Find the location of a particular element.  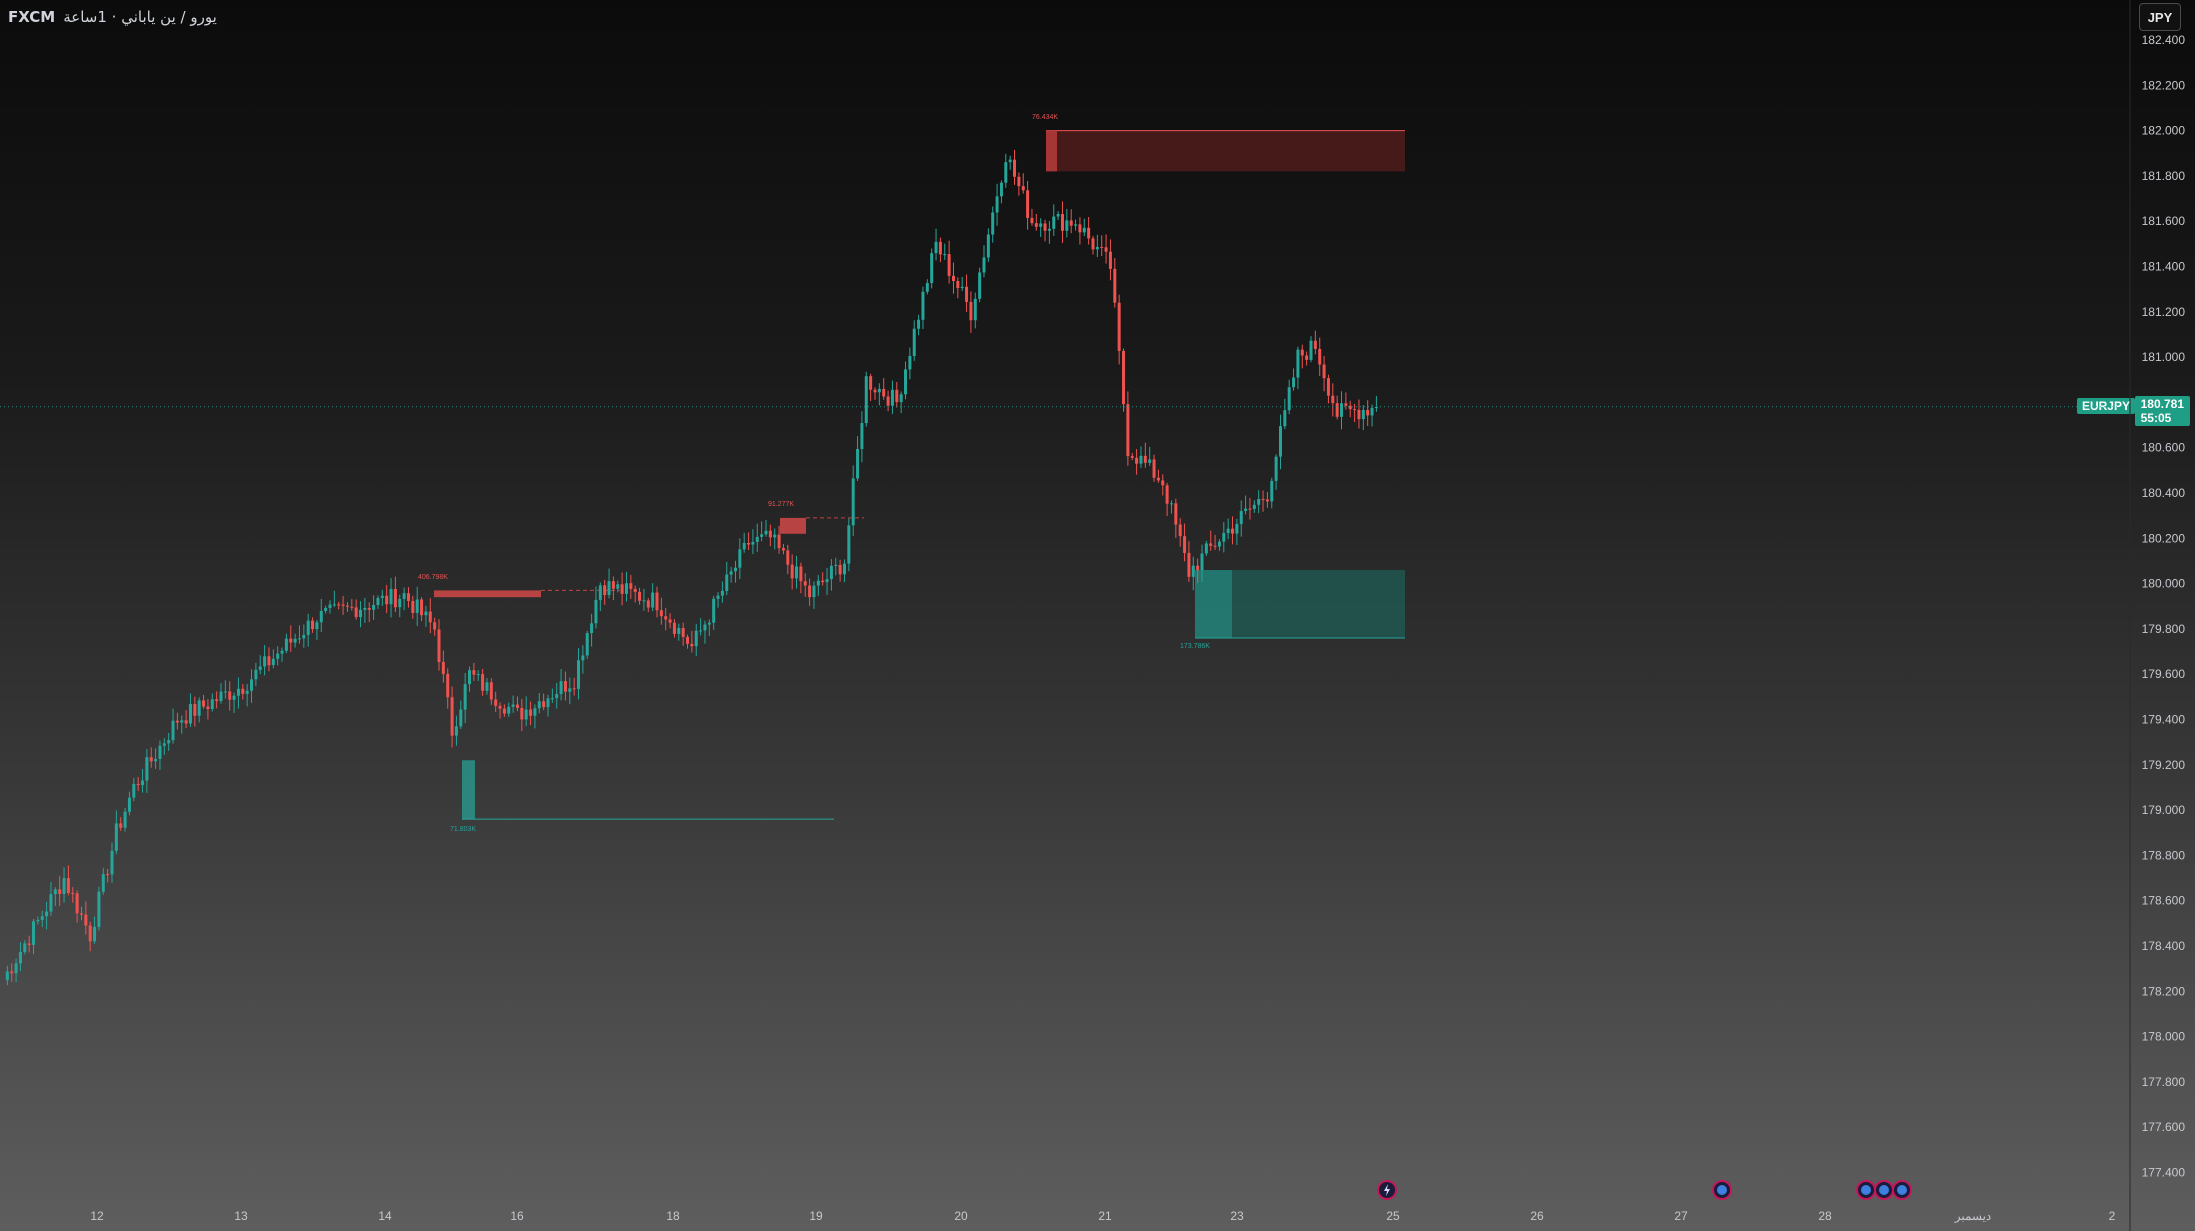

y-tick-label: 178.600 is located at coordinates (2164, 901).